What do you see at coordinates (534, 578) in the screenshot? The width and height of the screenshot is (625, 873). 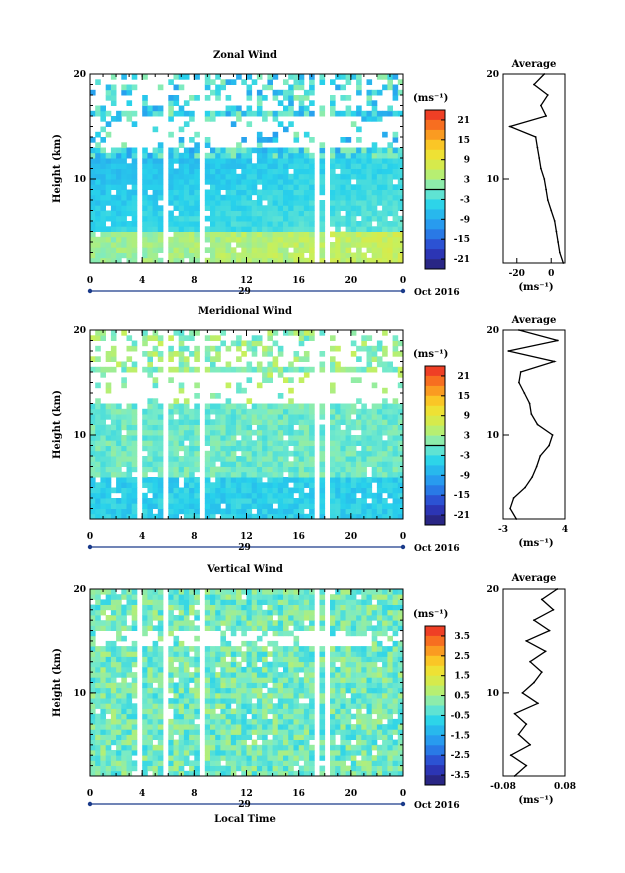 I see `vertical-avg-title: Average` at bounding box center [534, 578].